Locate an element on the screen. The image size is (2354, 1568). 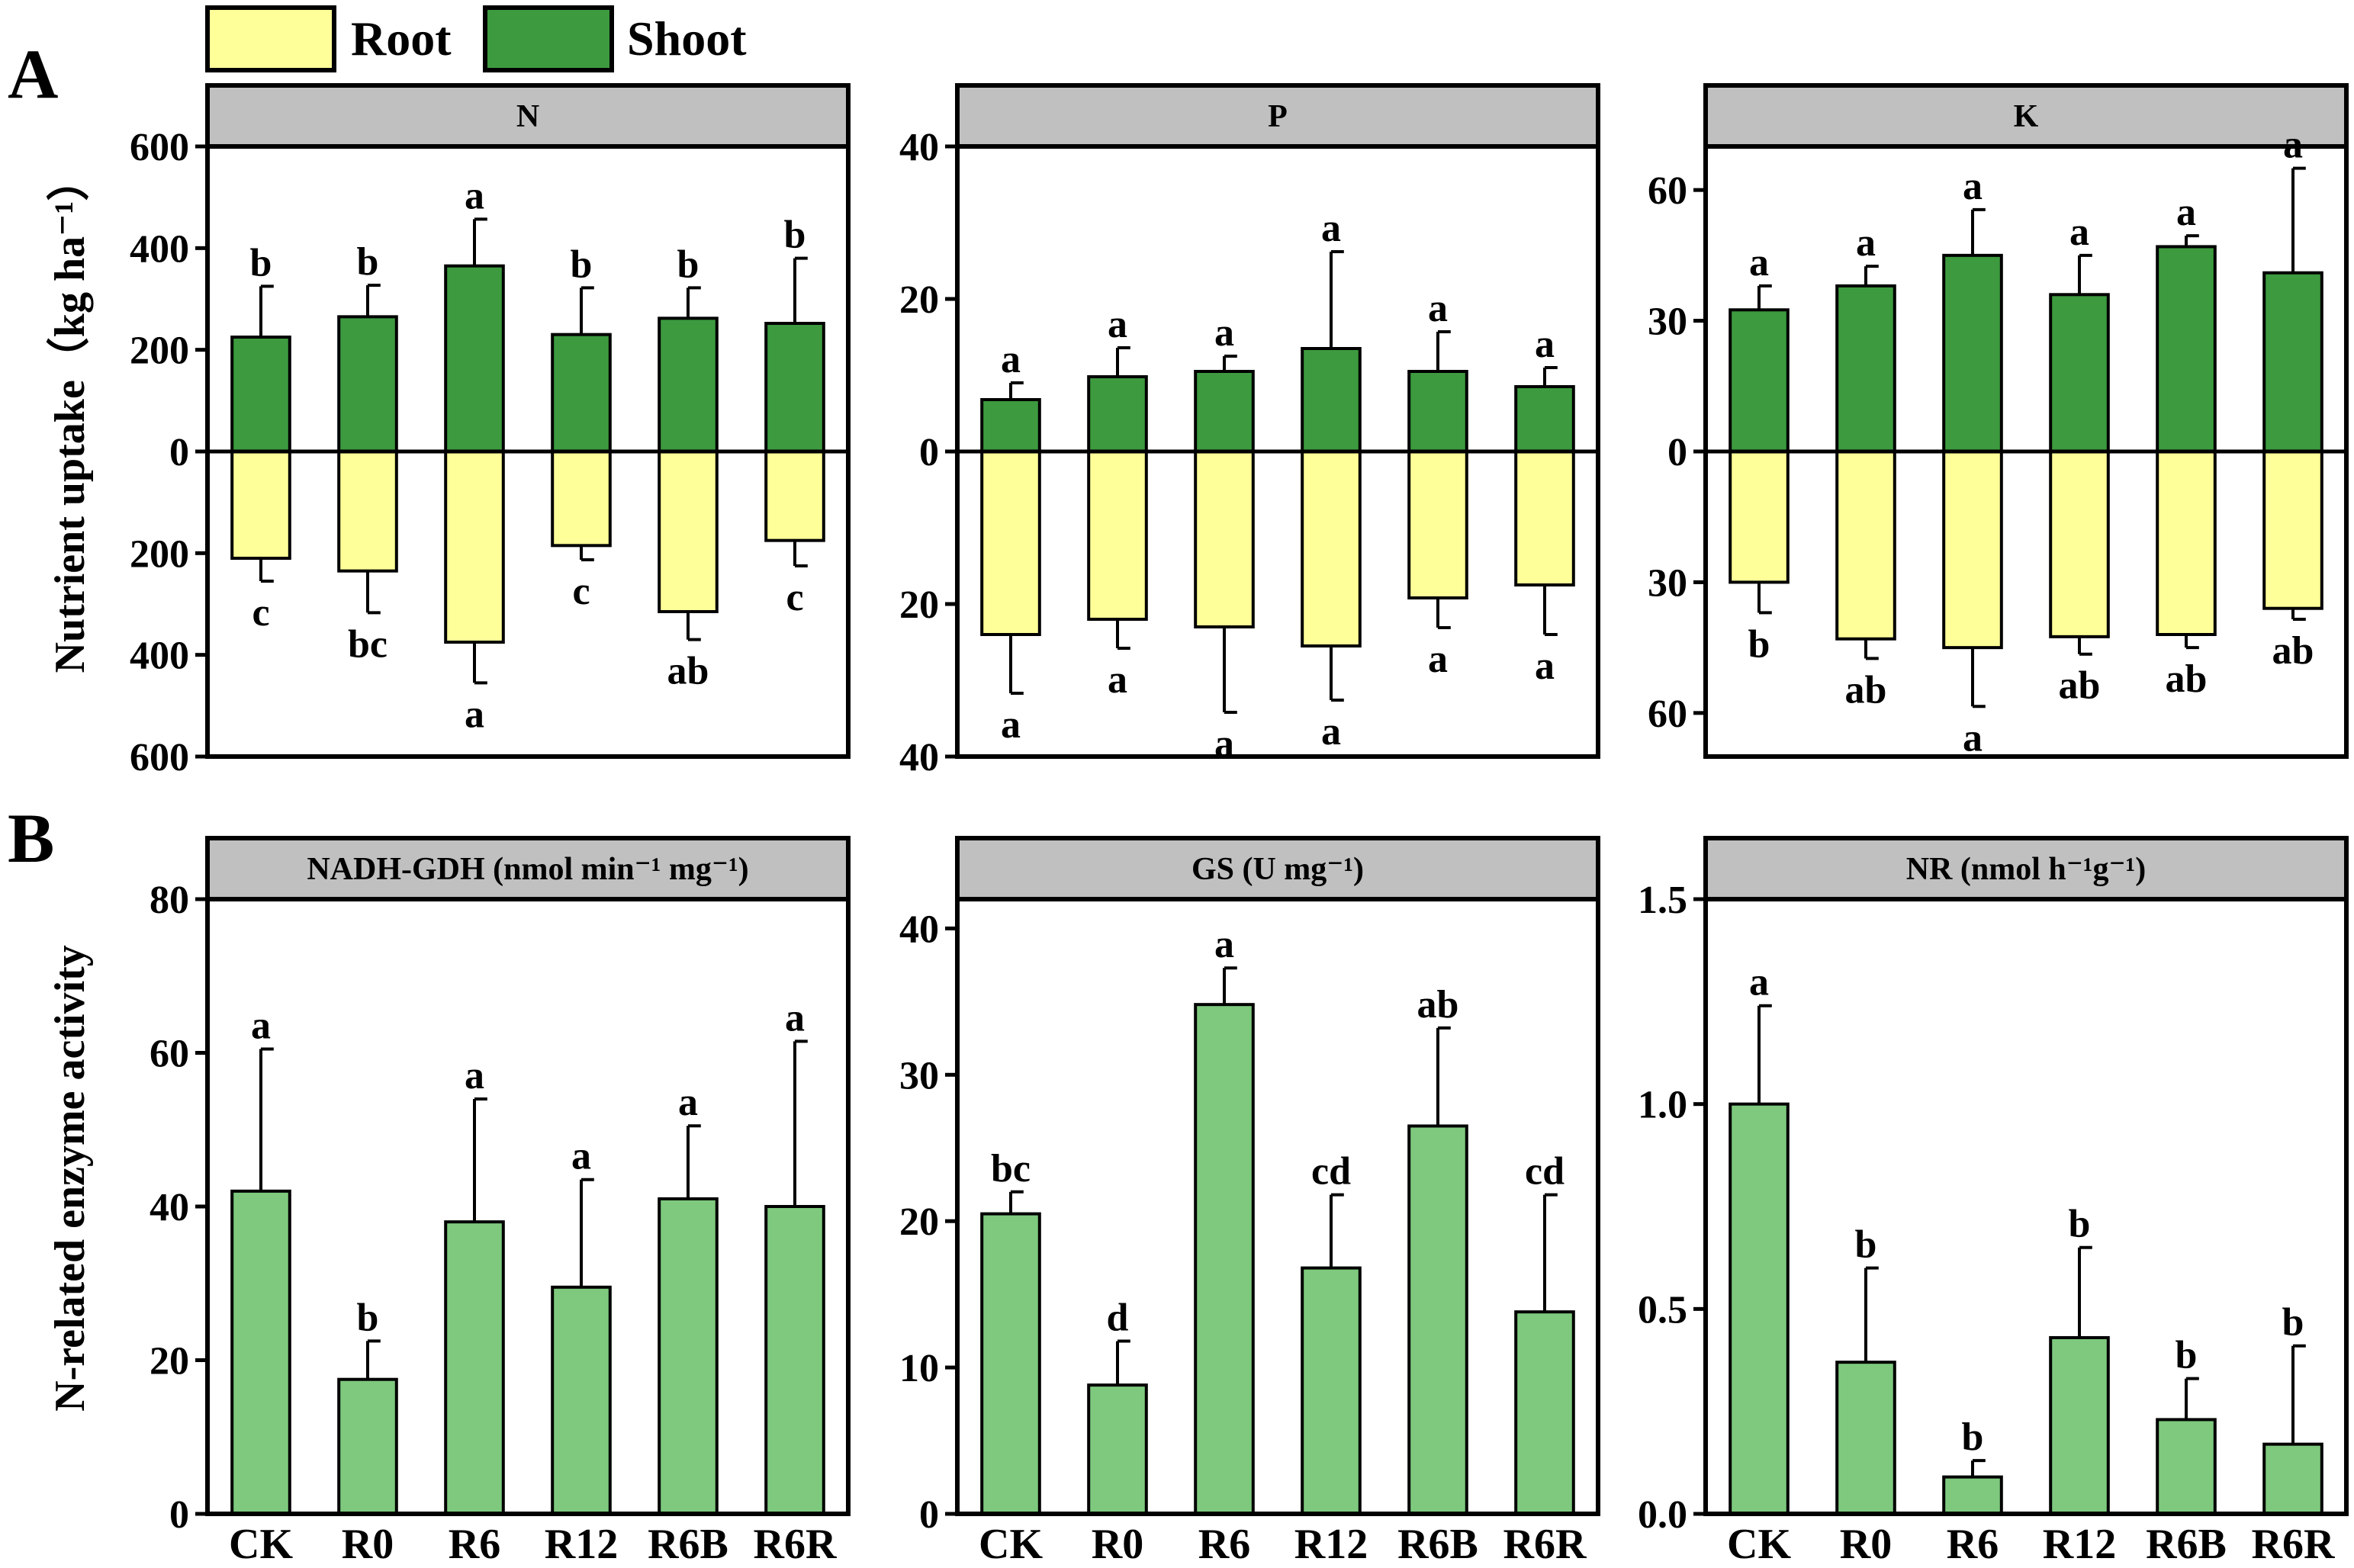
panel-title-gs: GS (U mg⁻¹) is located at coordinates (1277, 869).